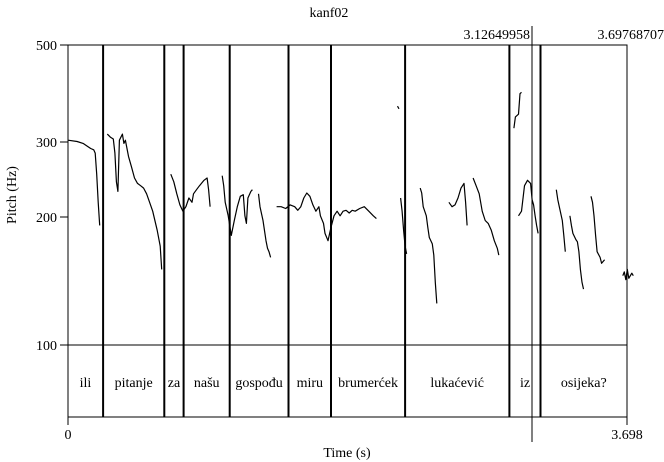 This screenshot has height=462, width=664. What do you see at coordinates (46, 346) in the screenshot?
I see `y-tick-label-100: 100` at bounding box center [46, 346].